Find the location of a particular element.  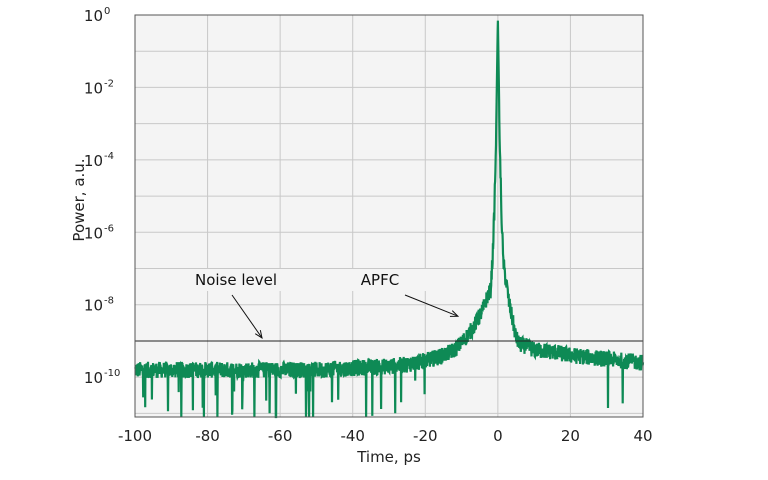

x-tick-label: -60 is located at coordinates (280, 436).